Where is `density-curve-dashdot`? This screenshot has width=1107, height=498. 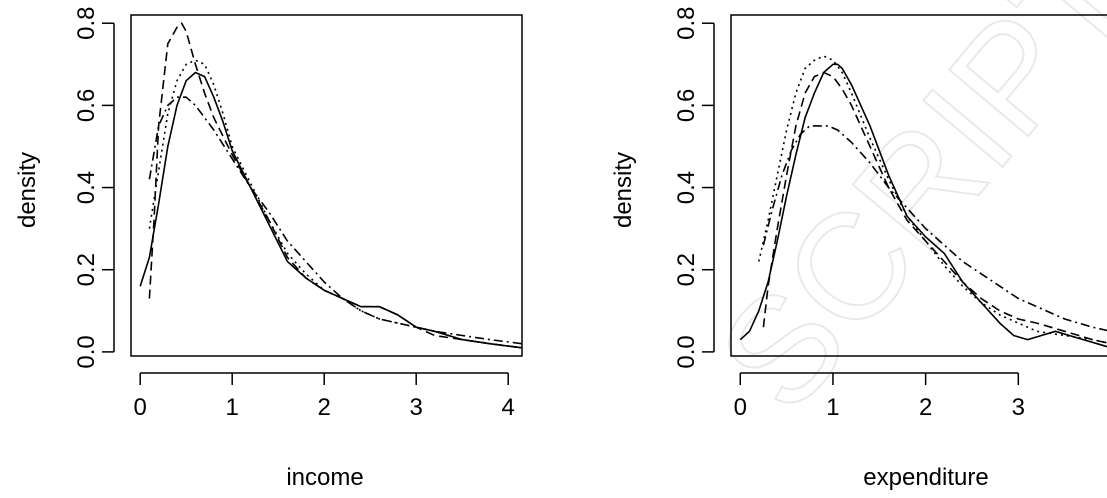
density-curve-dashdot is located at coordinates (934, 228).